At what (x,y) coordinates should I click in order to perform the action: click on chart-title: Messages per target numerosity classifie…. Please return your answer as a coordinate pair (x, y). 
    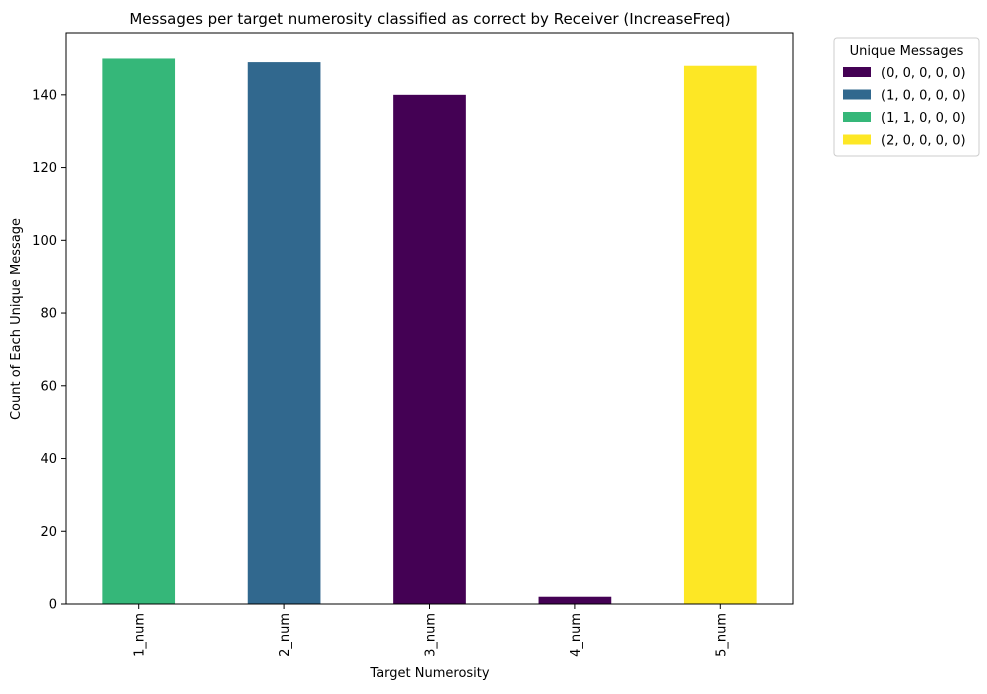
    Looking at the image, I should click on (429, 19).